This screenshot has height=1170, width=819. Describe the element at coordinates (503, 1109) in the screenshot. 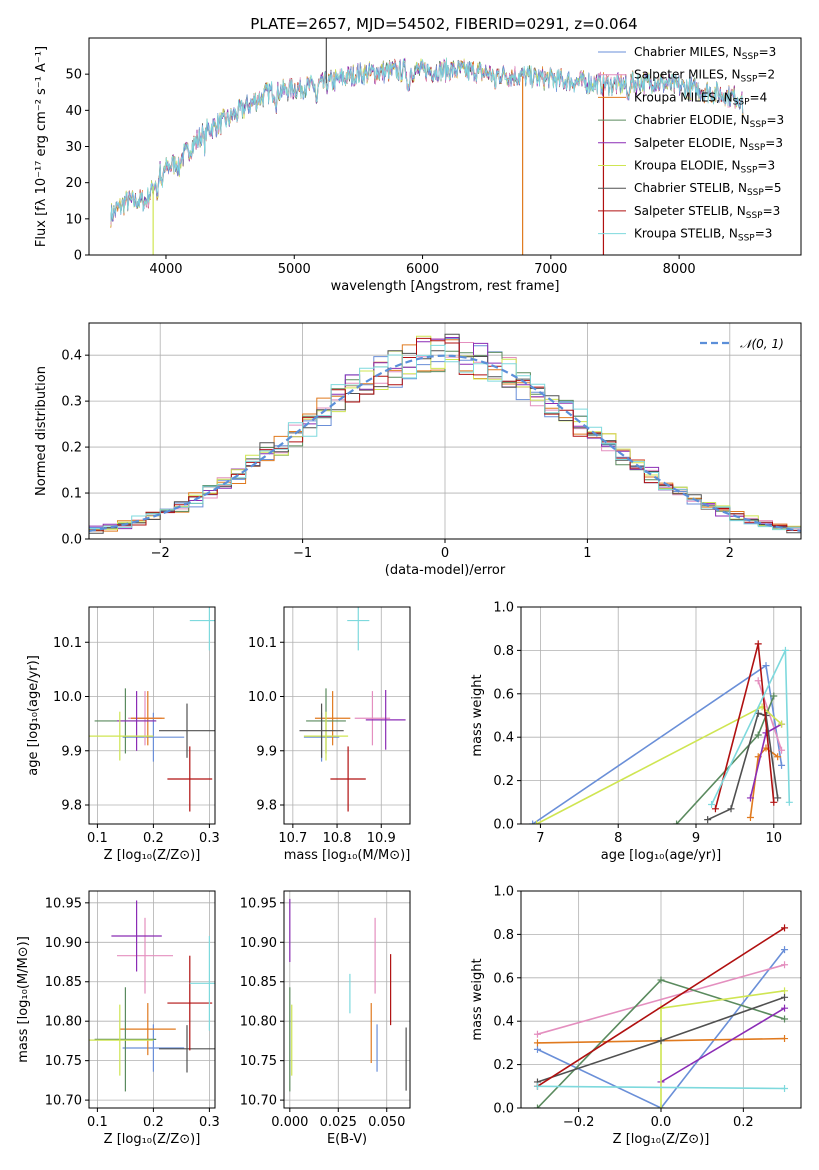

I see `y-tick-label: 0.0` at that location.